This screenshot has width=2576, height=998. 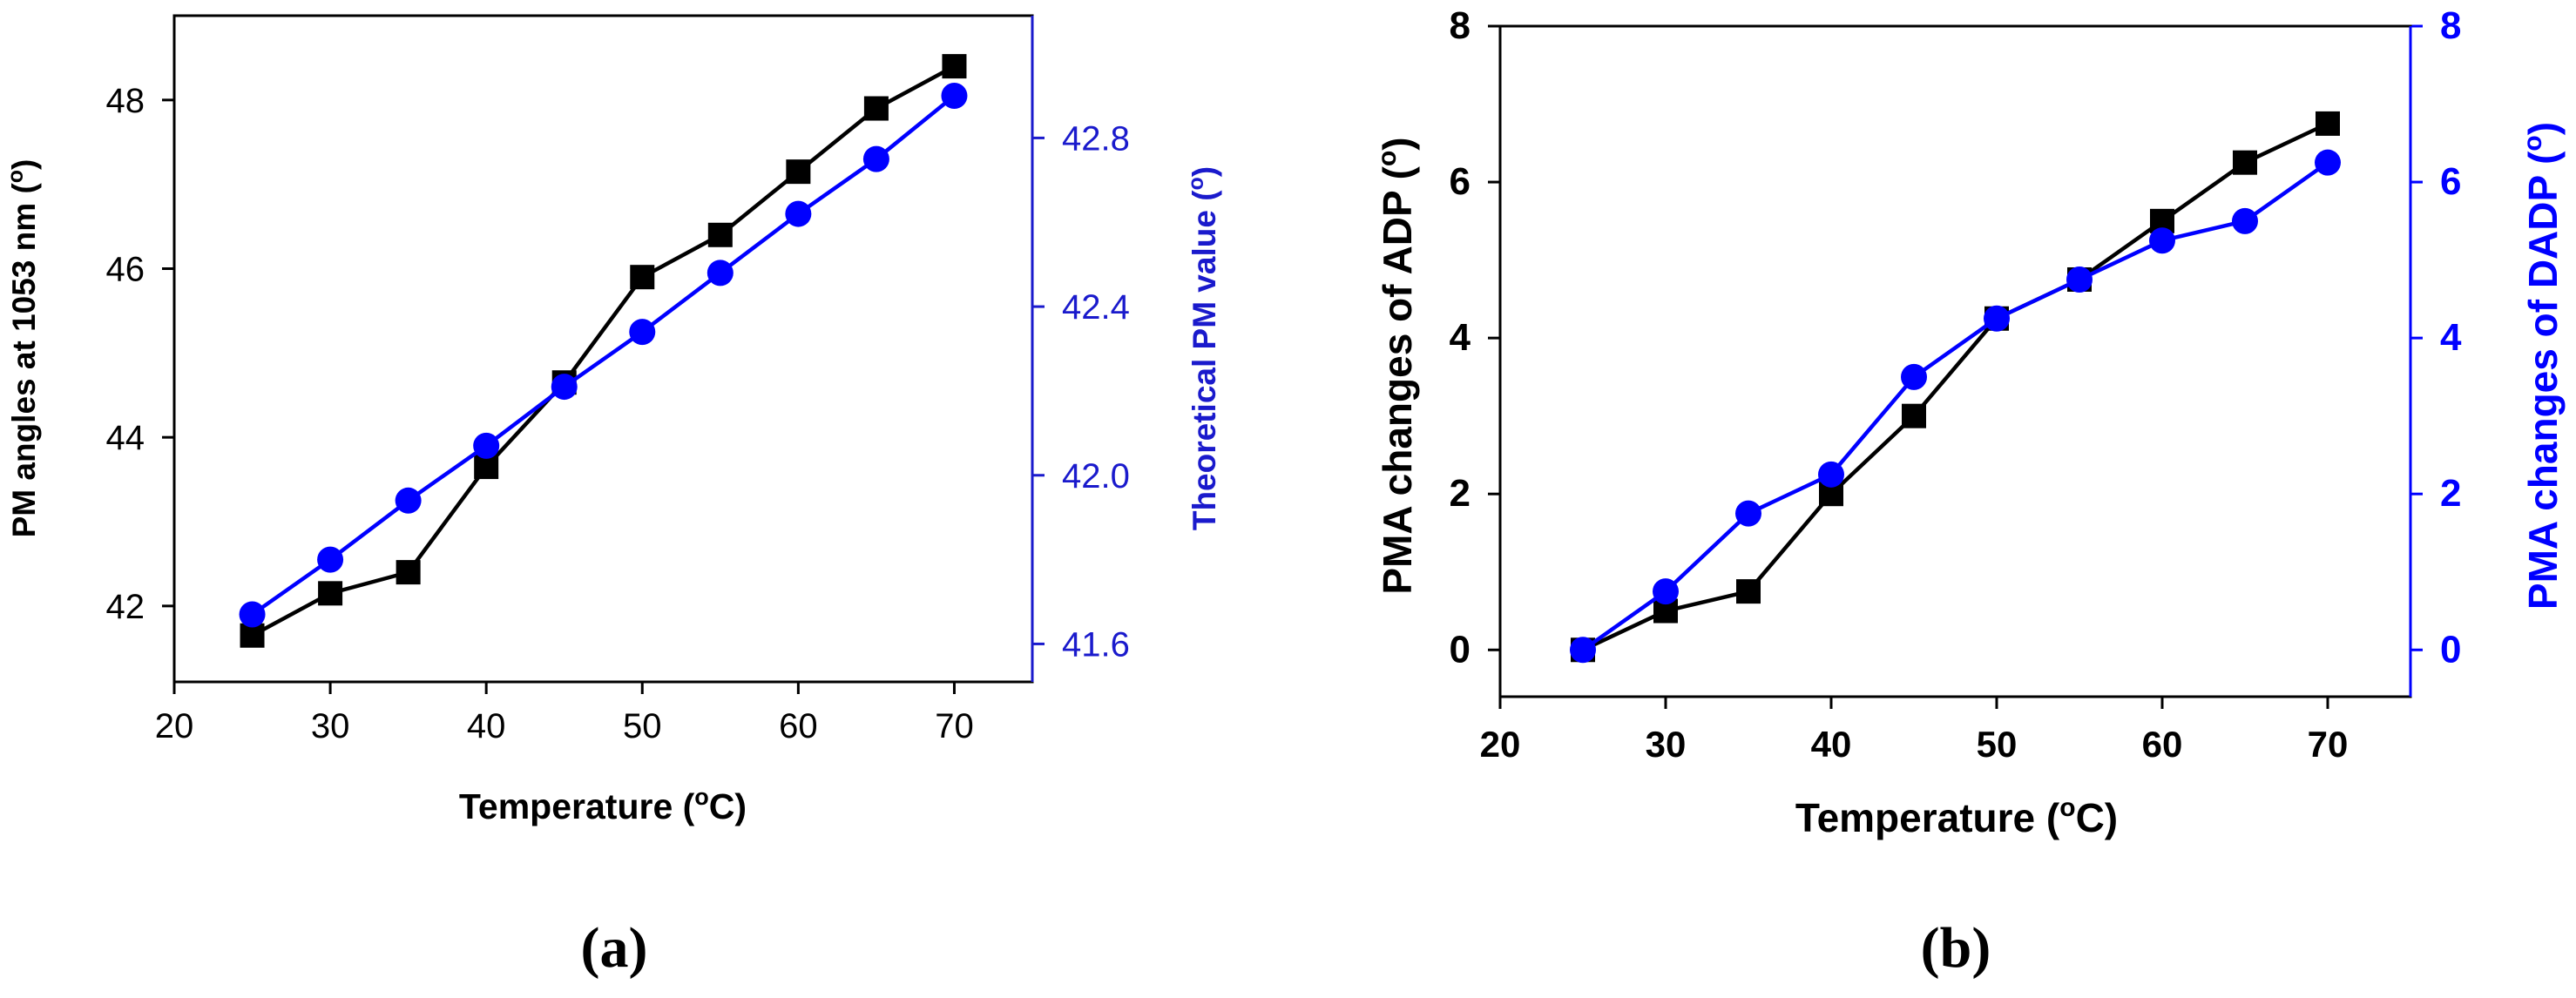 I want to click on right-y-tick-label: 41.6, so click(x=1096, y=644).